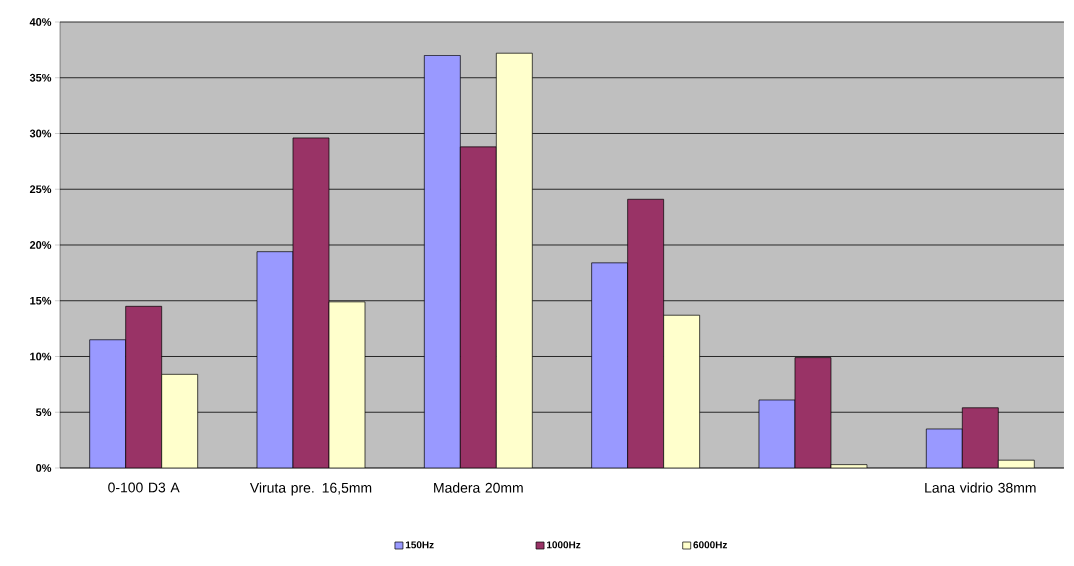 This screenshot has height=566, width=1074. I want to click on y-tick-label: 35%, so click(40, 77).